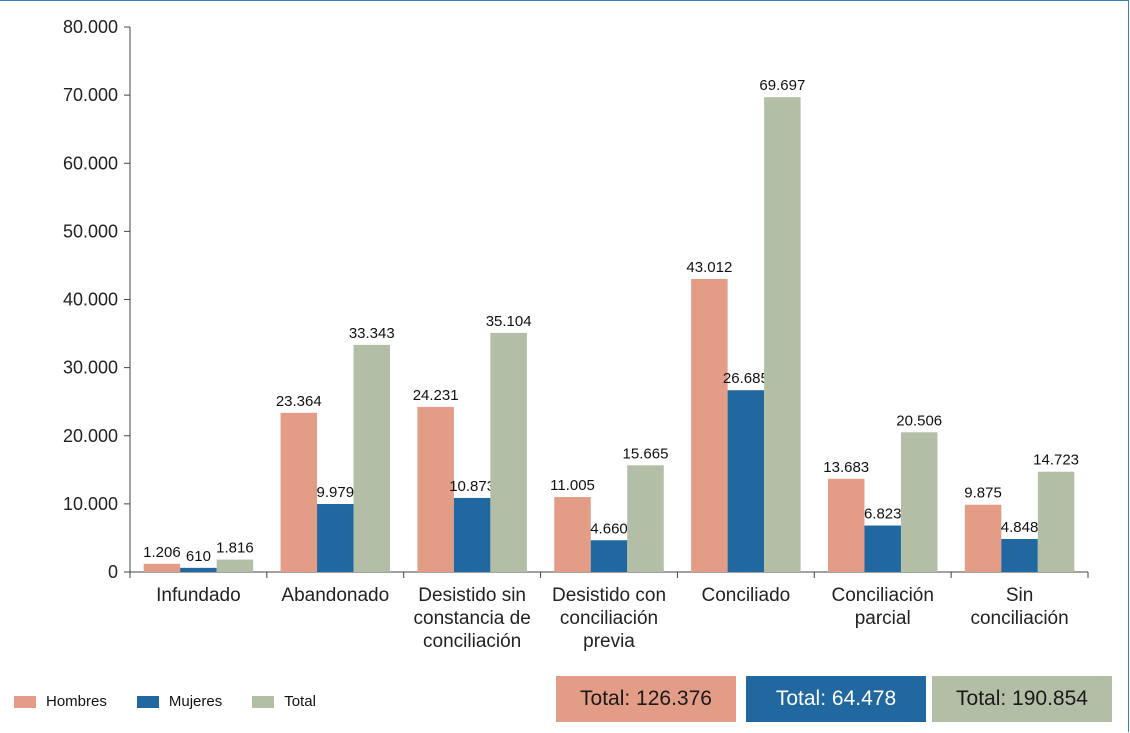 This screenshot has height=733, width=1130. Describe the element at coordinates (746, 378) in the screenshot. I see `data-label-mujeres-4: 26.685` at that location.